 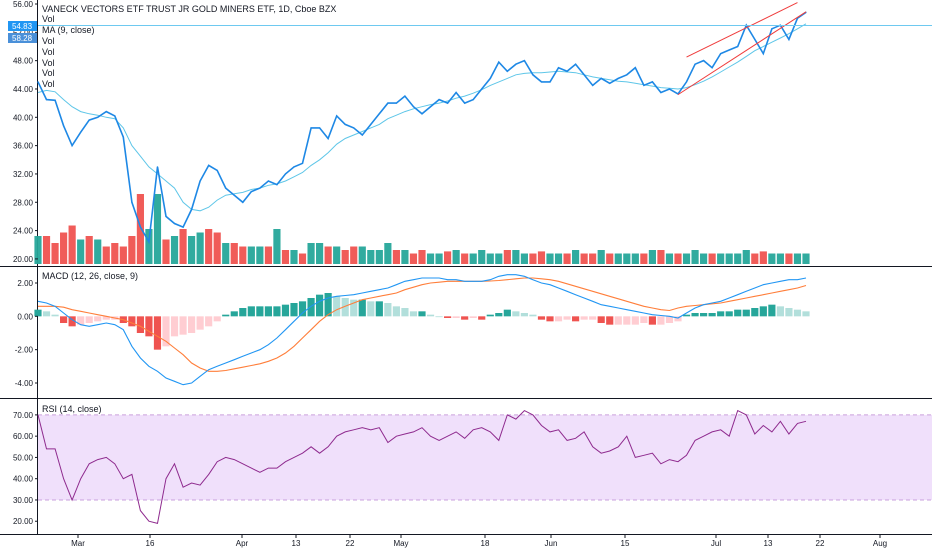 What do you see at coordinates (48, 73) in the screenshot?
I see `legend-line-6: Vol` at bounding box center [48, 73].